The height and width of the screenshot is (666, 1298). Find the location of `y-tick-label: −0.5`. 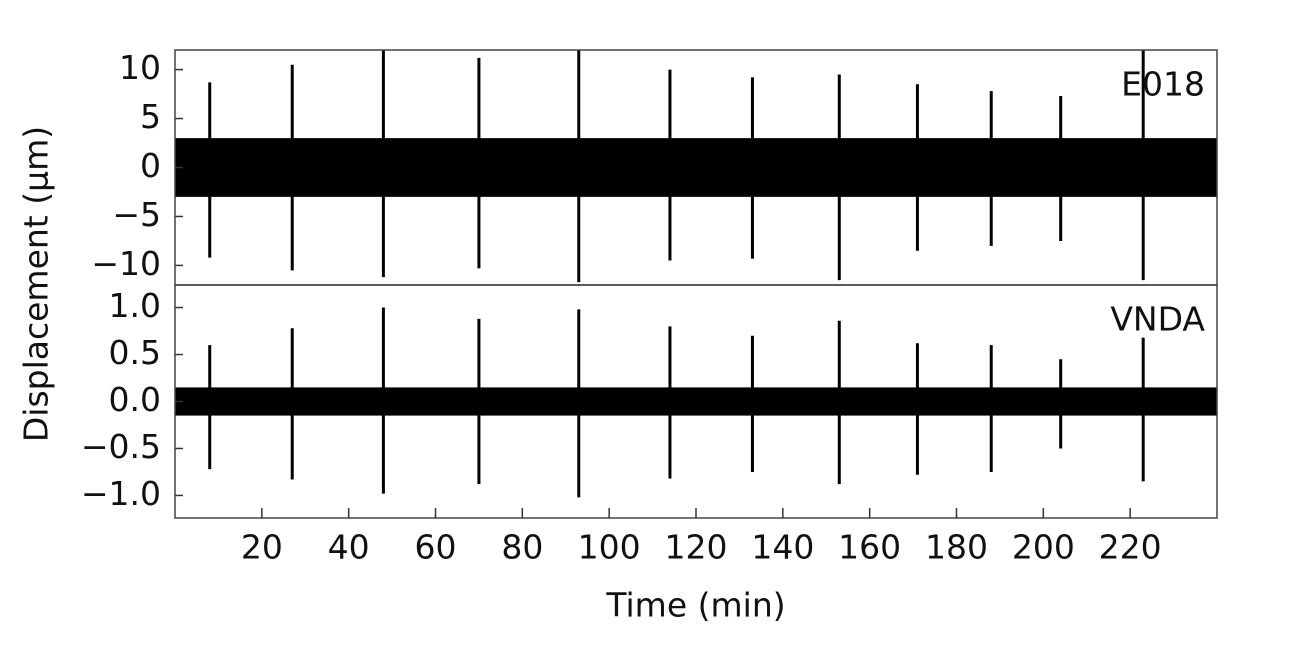

y-tick-label: −0.5 is located at coordinates (121, 446).